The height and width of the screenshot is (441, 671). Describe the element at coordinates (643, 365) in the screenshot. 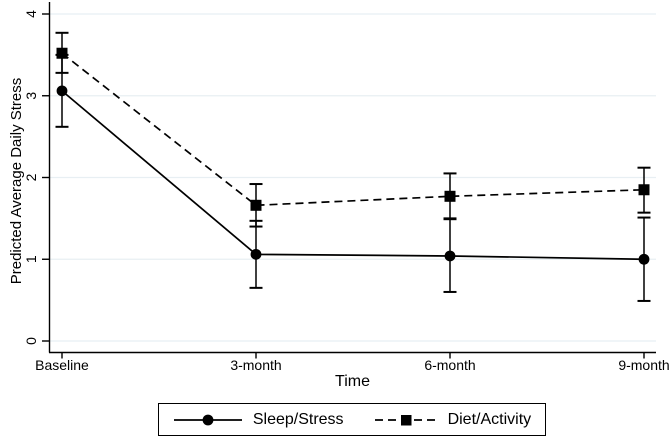

I see `x-tick-label-3: 9-month` at that location.